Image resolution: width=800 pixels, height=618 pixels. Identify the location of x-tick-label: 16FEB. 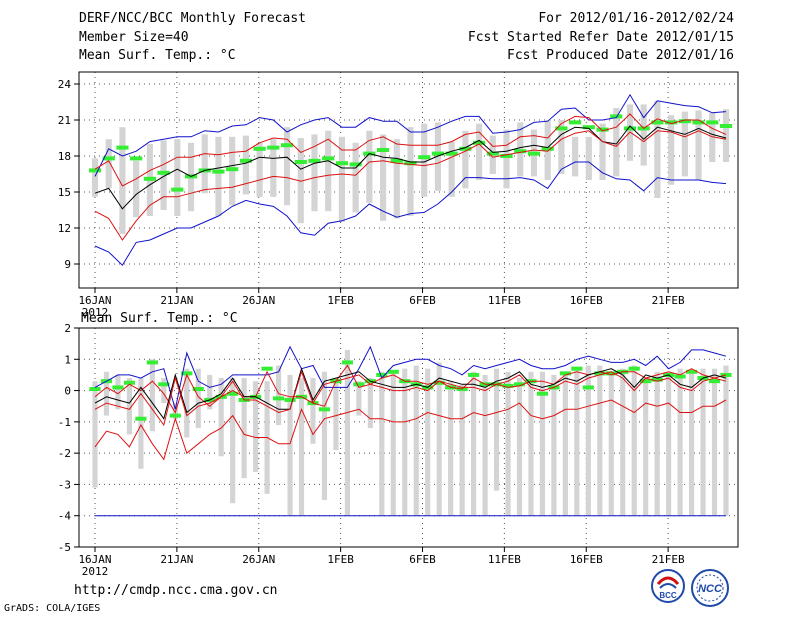
(586, 300).